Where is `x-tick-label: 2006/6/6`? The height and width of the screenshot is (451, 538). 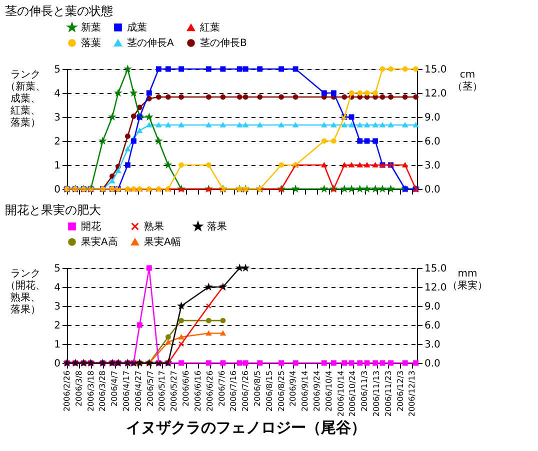 x-tick-label: 2006/6/6 is located at coordinates (186, 388).